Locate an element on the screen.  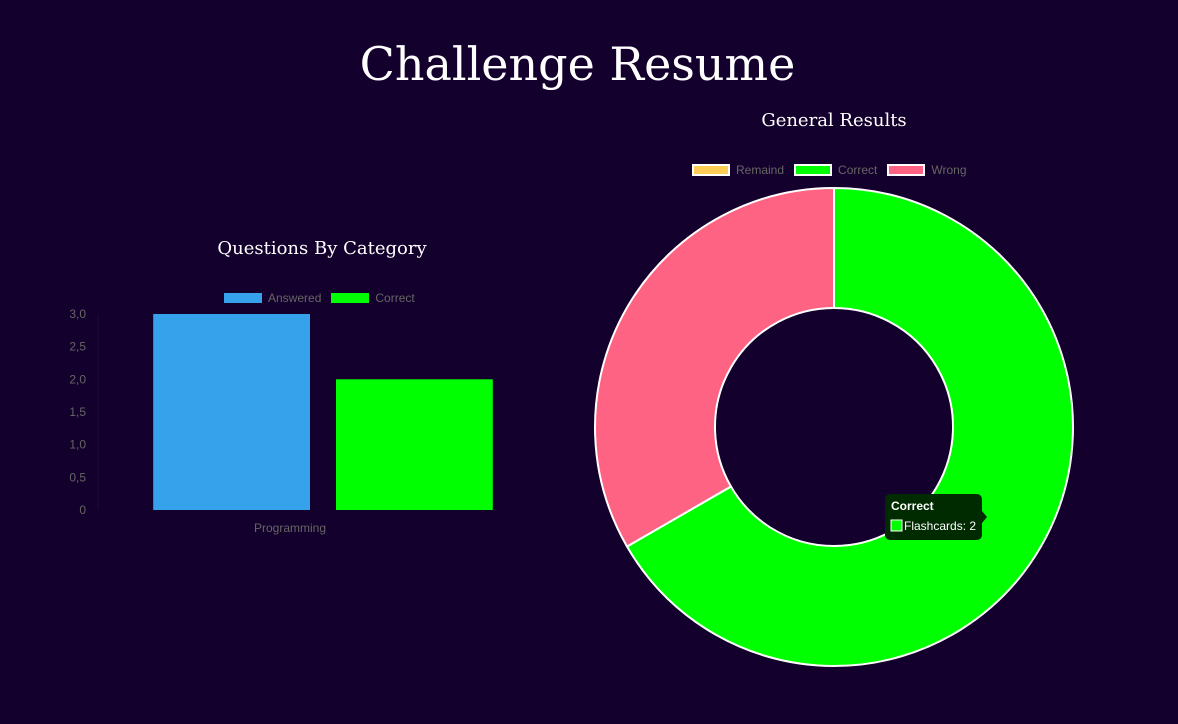
page-title: Challenge Resume is located at coordinates (577, 64).